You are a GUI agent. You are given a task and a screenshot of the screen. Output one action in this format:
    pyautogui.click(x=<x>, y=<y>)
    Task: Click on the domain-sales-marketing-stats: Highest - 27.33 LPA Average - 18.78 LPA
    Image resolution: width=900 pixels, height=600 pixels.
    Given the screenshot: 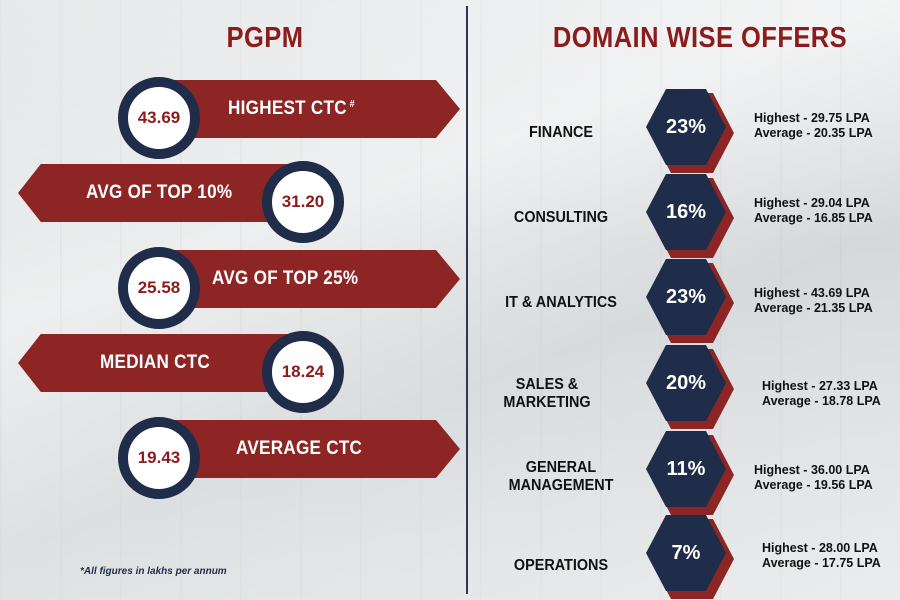 What is the action you would take?
    pyautogui.click(x=821, y=394)
    